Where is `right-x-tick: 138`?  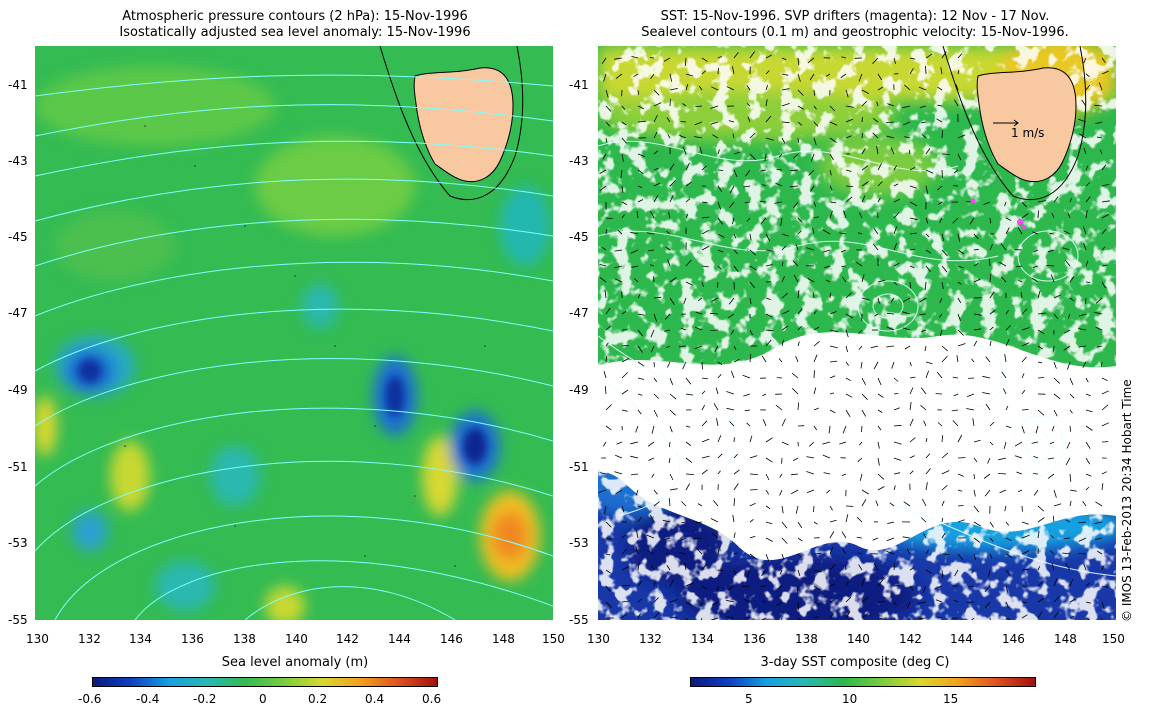 right-x-tick: 138 is located at coordinates (806, 639).